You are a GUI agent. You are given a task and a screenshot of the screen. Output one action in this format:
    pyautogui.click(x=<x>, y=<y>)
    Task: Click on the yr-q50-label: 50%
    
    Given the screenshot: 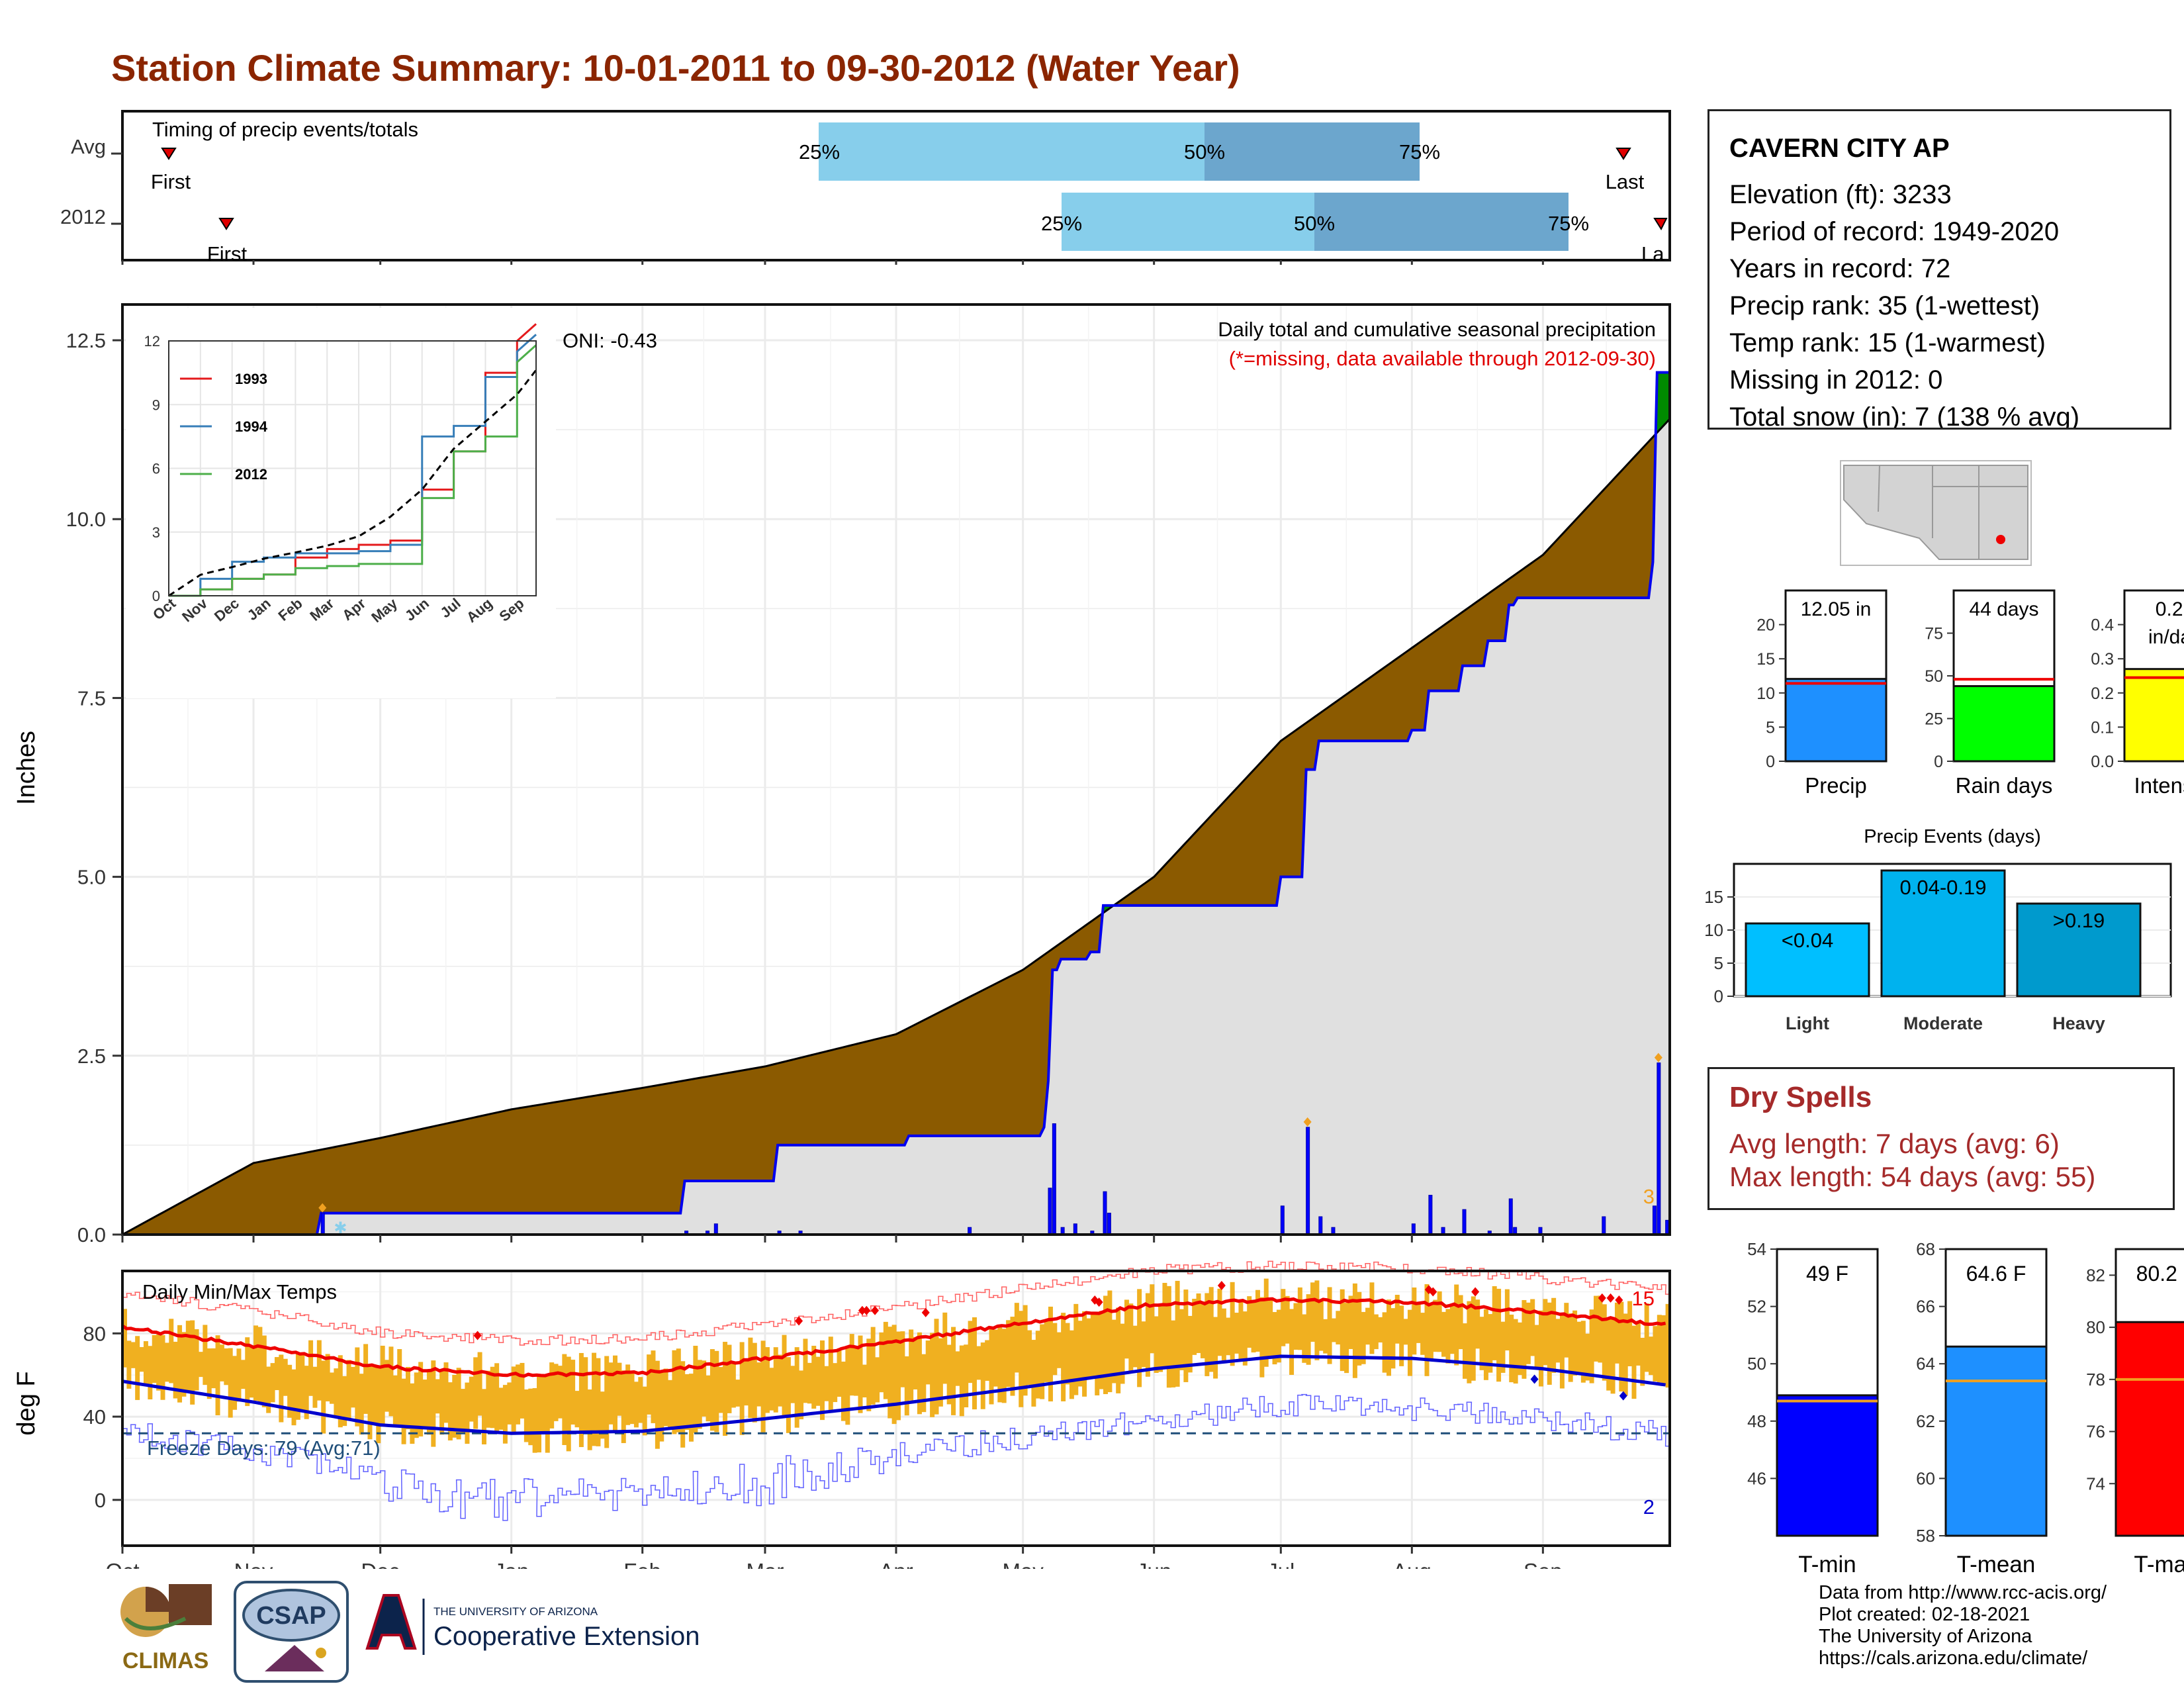 What is the action you would take?
    pyautogui.click(x=1314, y=223)
    